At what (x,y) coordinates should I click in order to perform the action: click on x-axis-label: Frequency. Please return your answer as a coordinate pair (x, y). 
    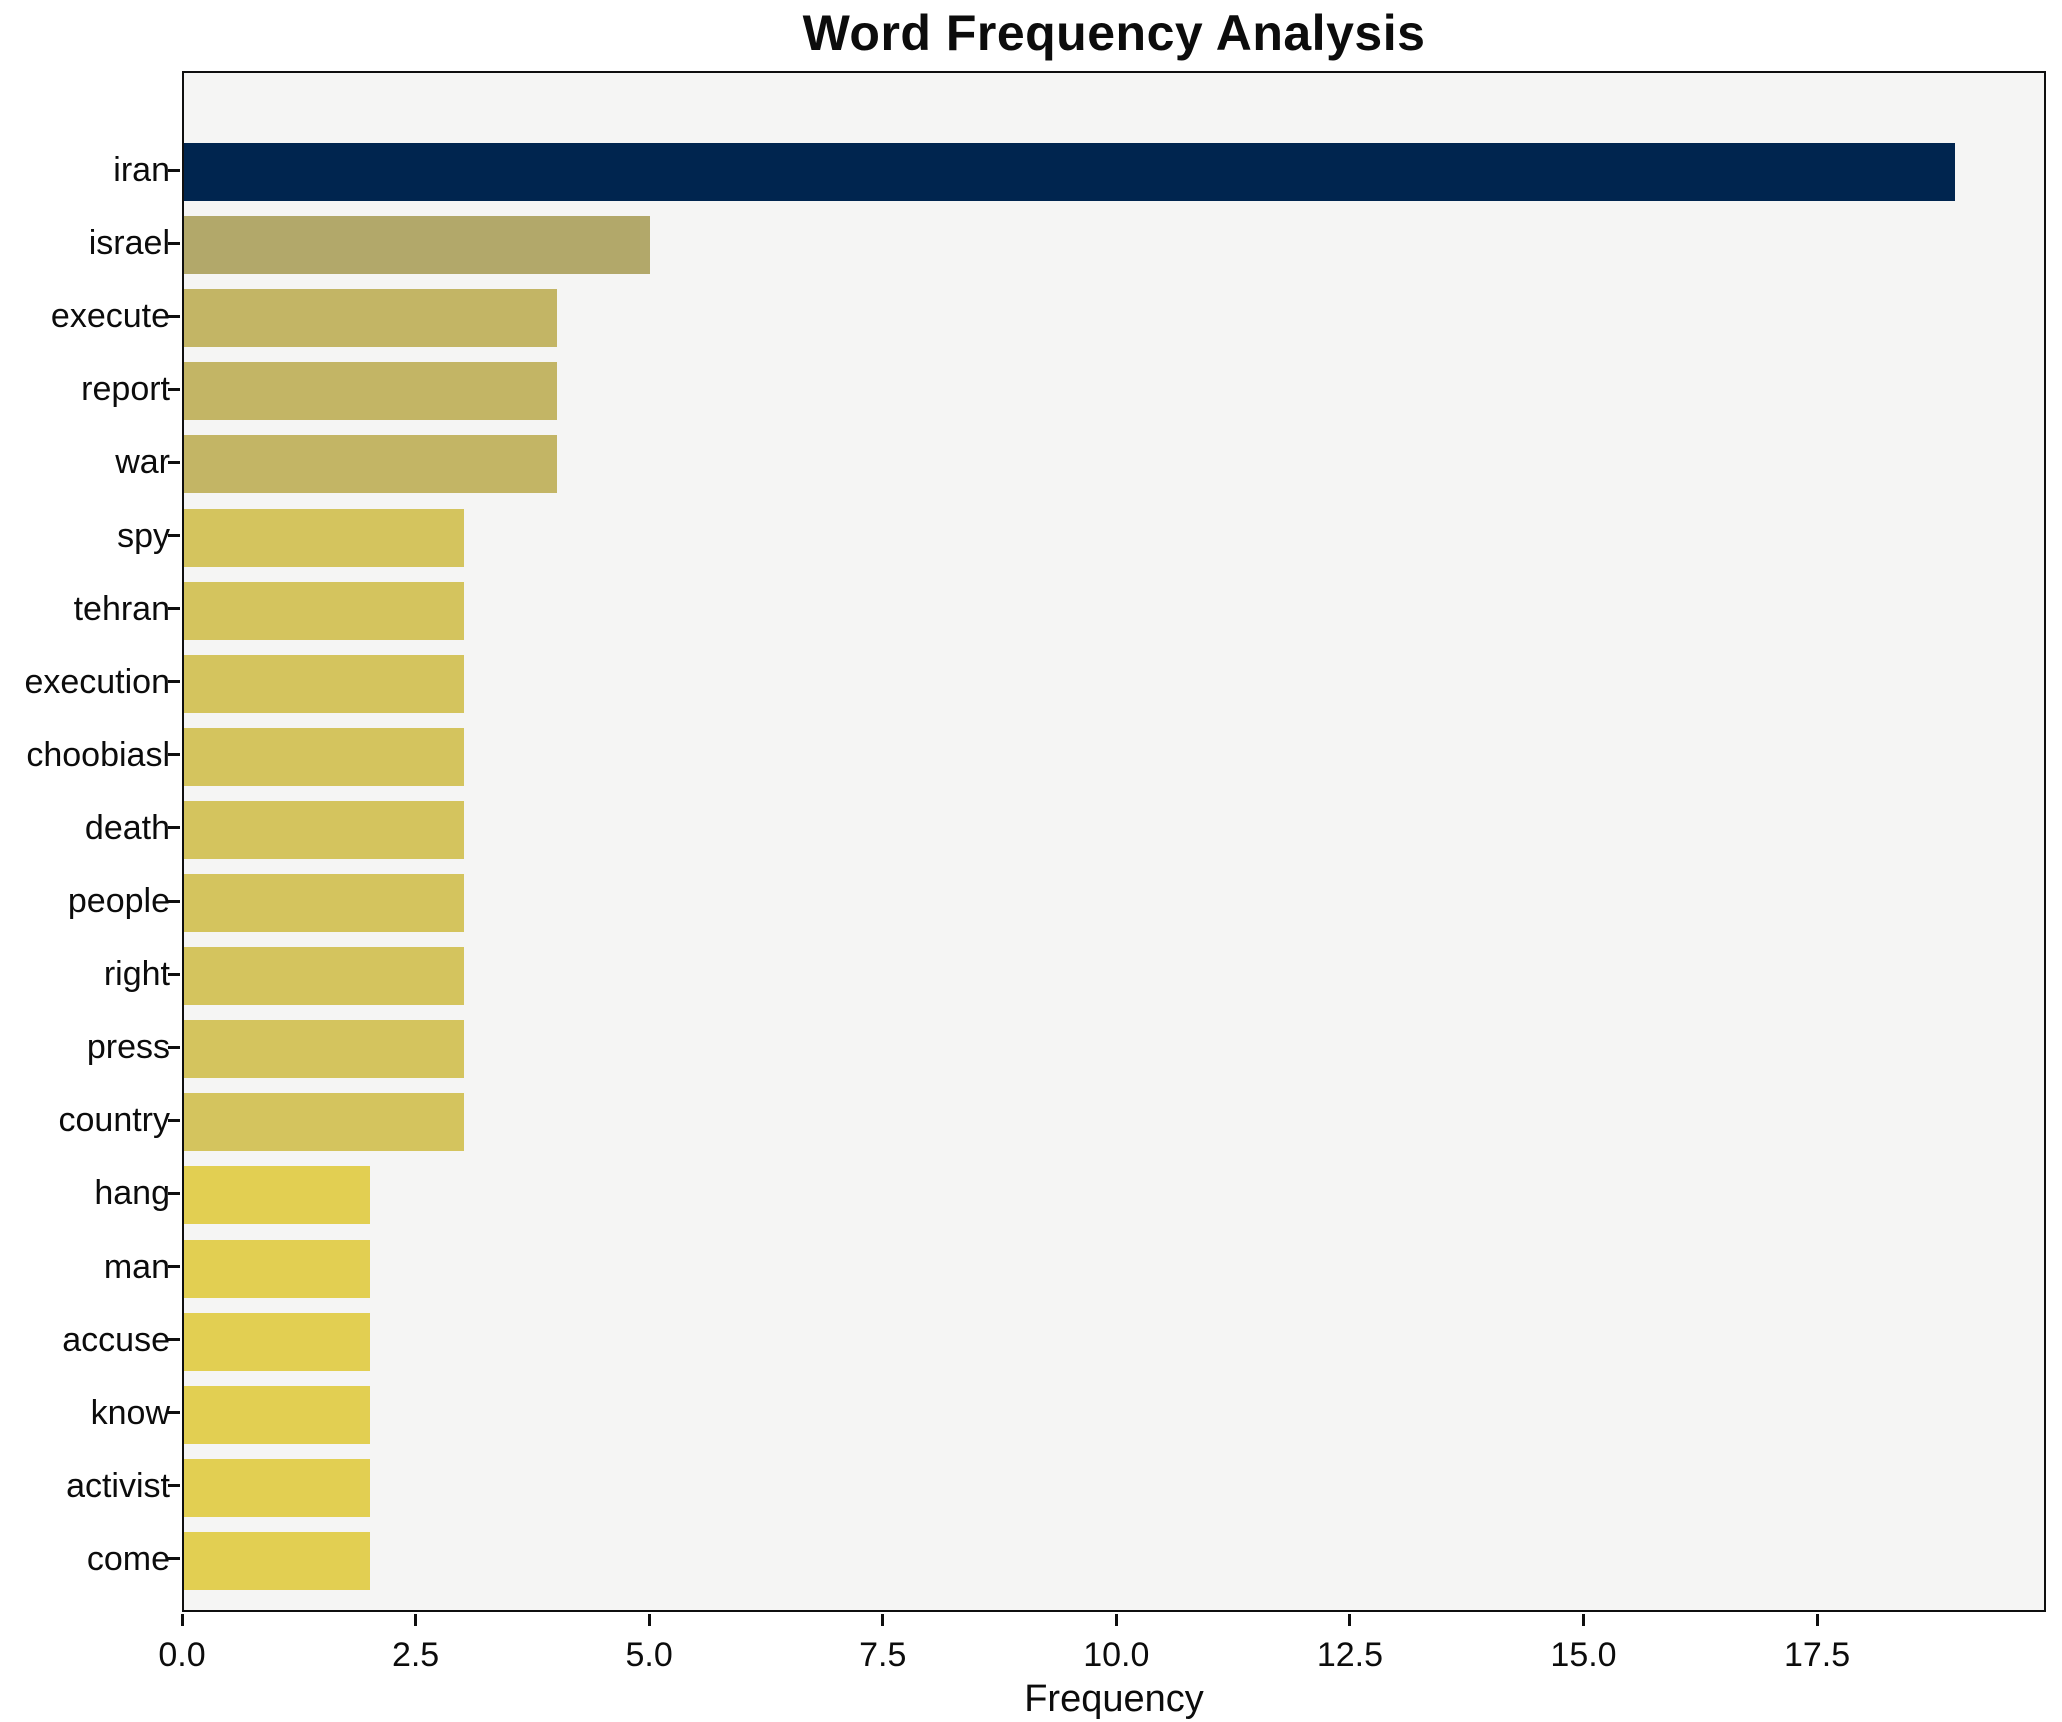
    Looking at the image, I should click on (1114, 1699).